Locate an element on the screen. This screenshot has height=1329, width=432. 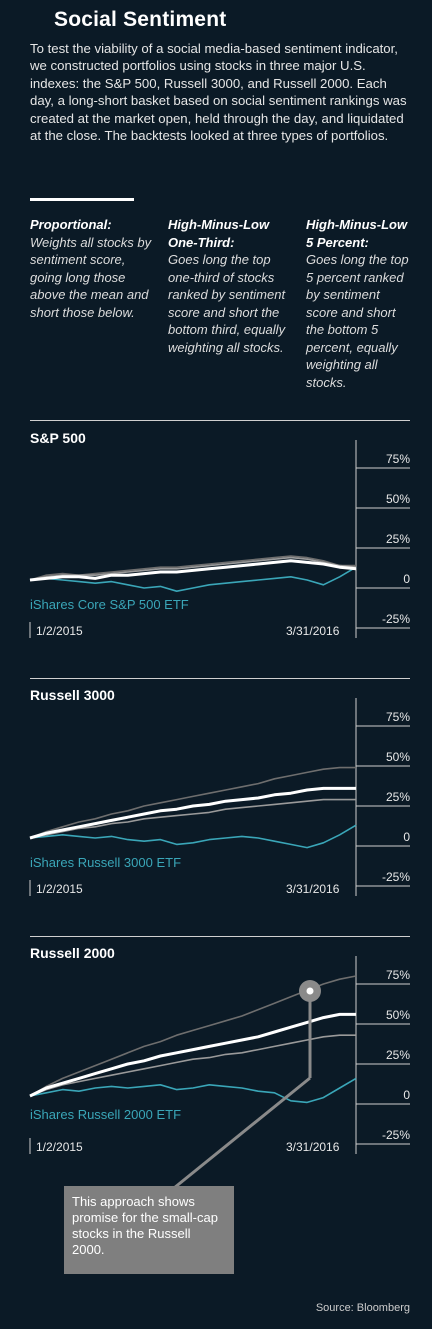
series-line-high-minus-low-5-percent is located at coordinates (192, 802).